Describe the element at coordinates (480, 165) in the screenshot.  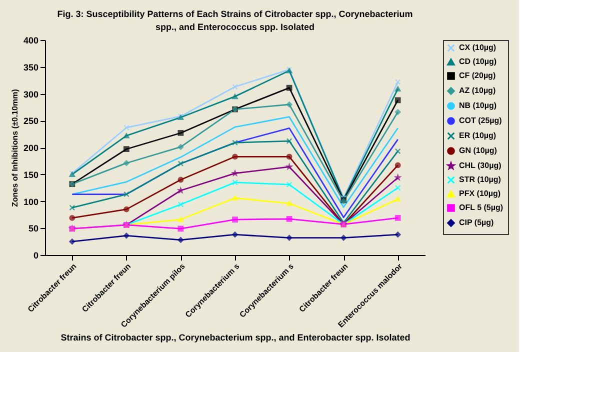
I see `legend-label: CHL (30µg)` at that location.